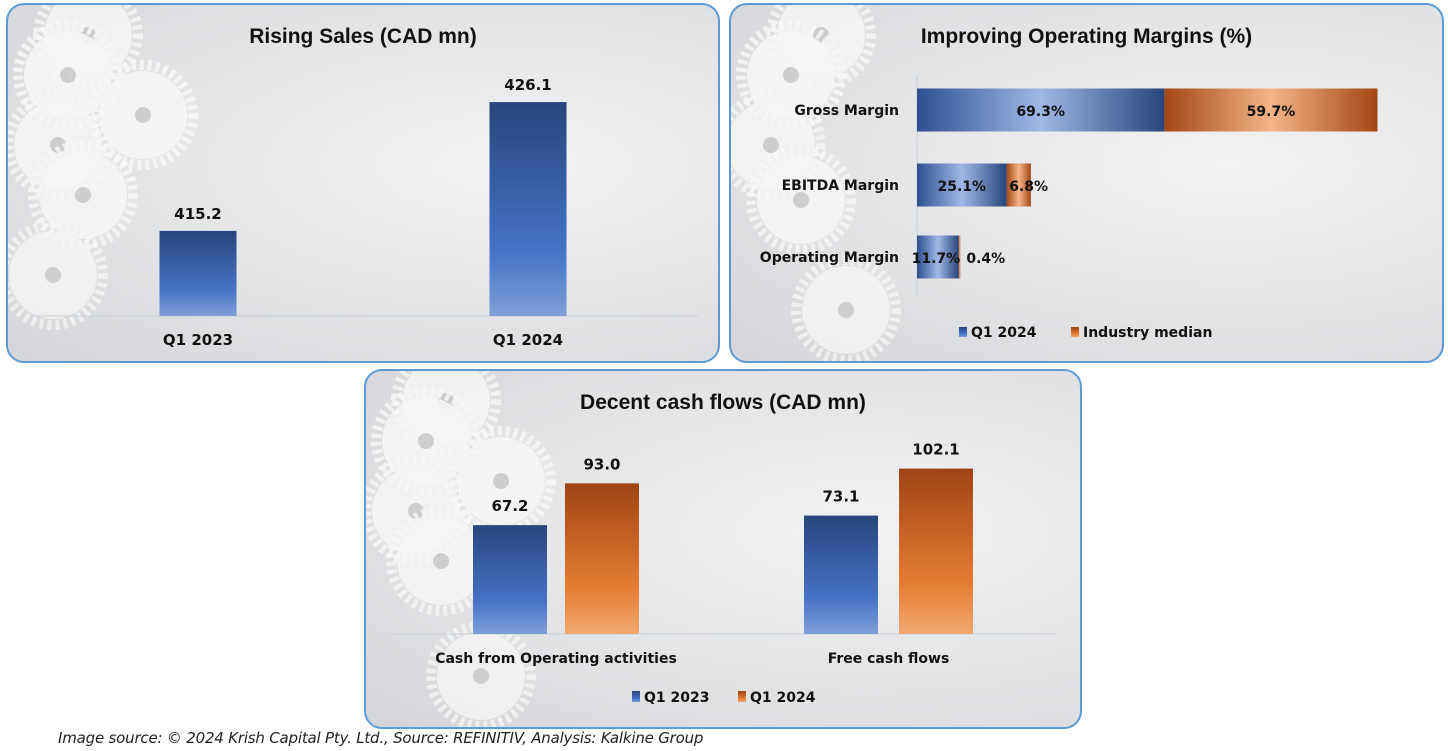  I want to click on chart-title: Decent cash flows (CAD mn), so click(723, 402).